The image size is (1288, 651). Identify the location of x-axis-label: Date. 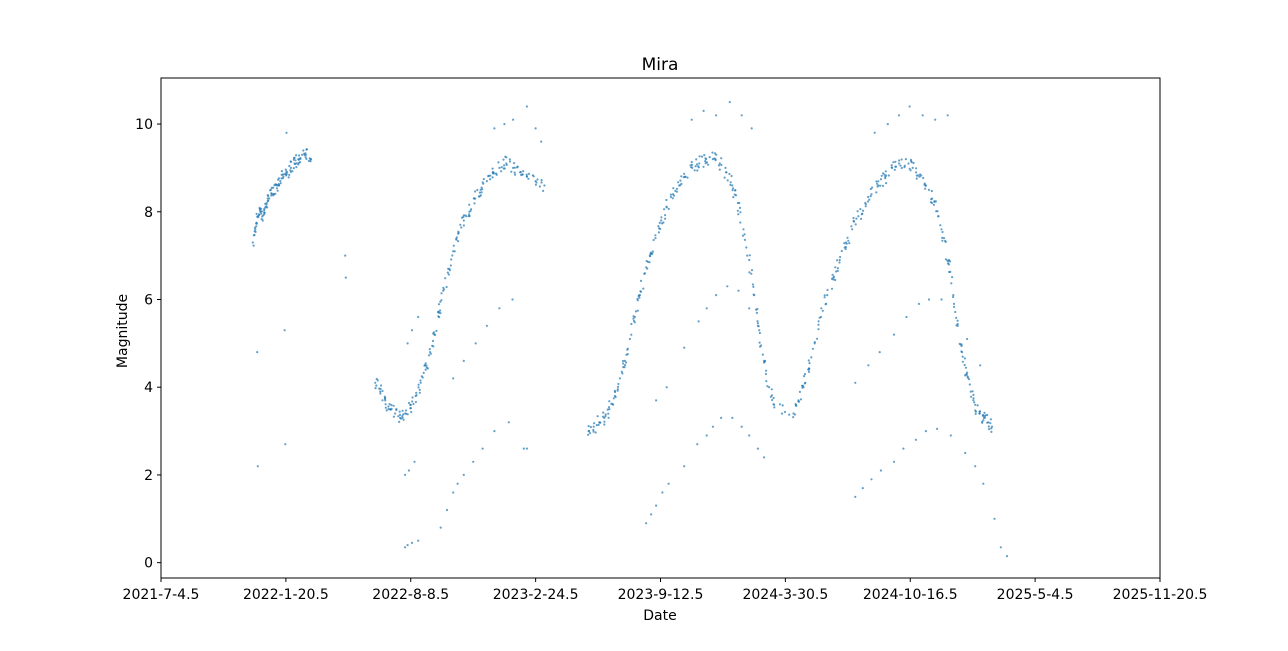
(659, 616).